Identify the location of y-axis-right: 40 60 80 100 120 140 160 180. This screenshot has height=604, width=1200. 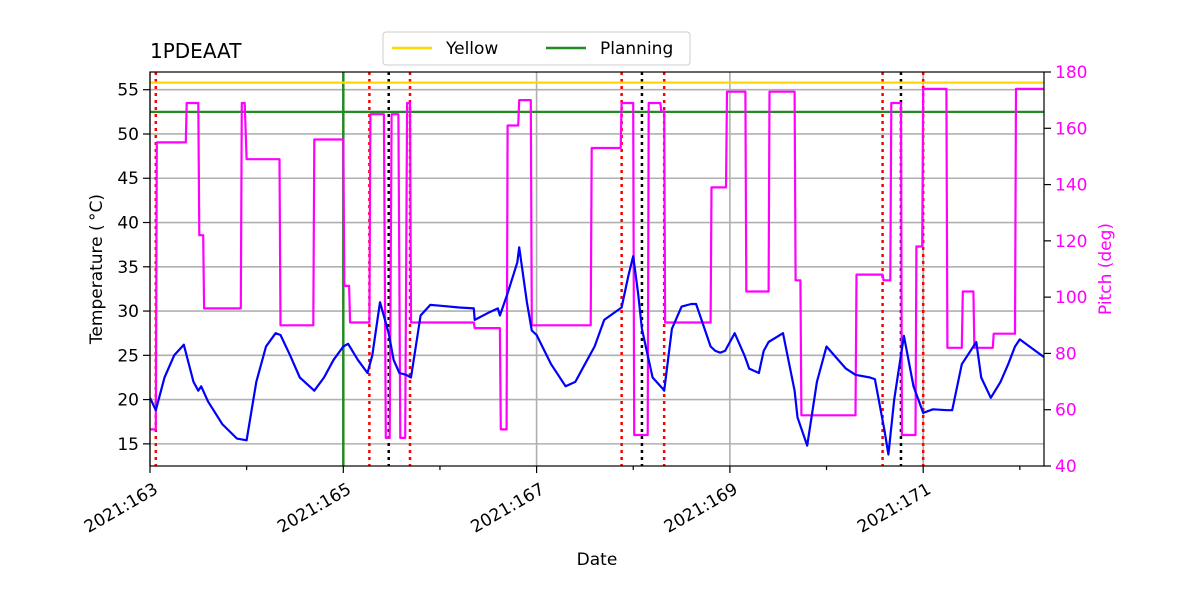
(1065, 270).